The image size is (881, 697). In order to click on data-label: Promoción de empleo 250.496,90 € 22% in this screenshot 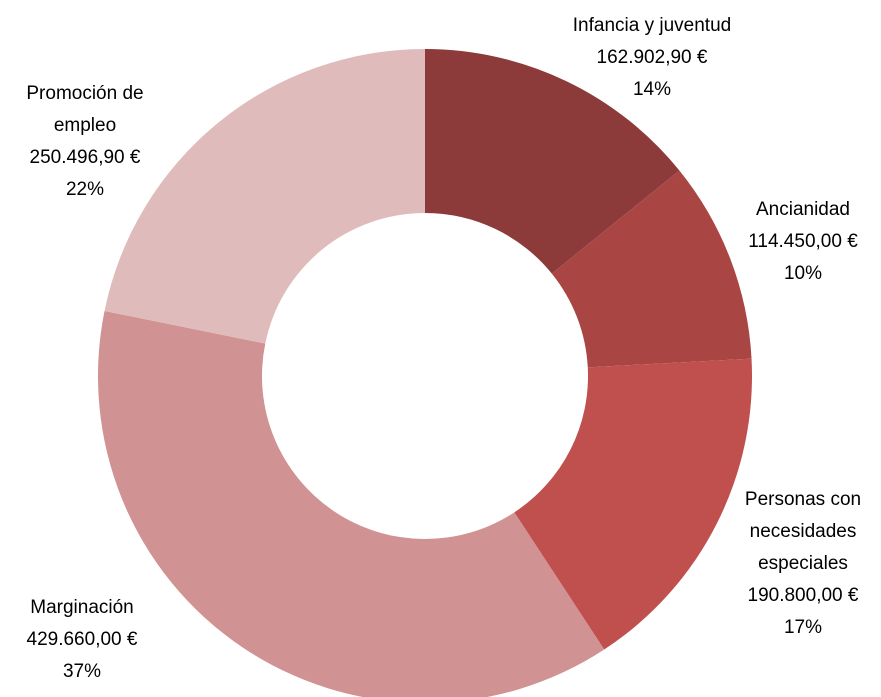, I will do `click(85, 142)`.